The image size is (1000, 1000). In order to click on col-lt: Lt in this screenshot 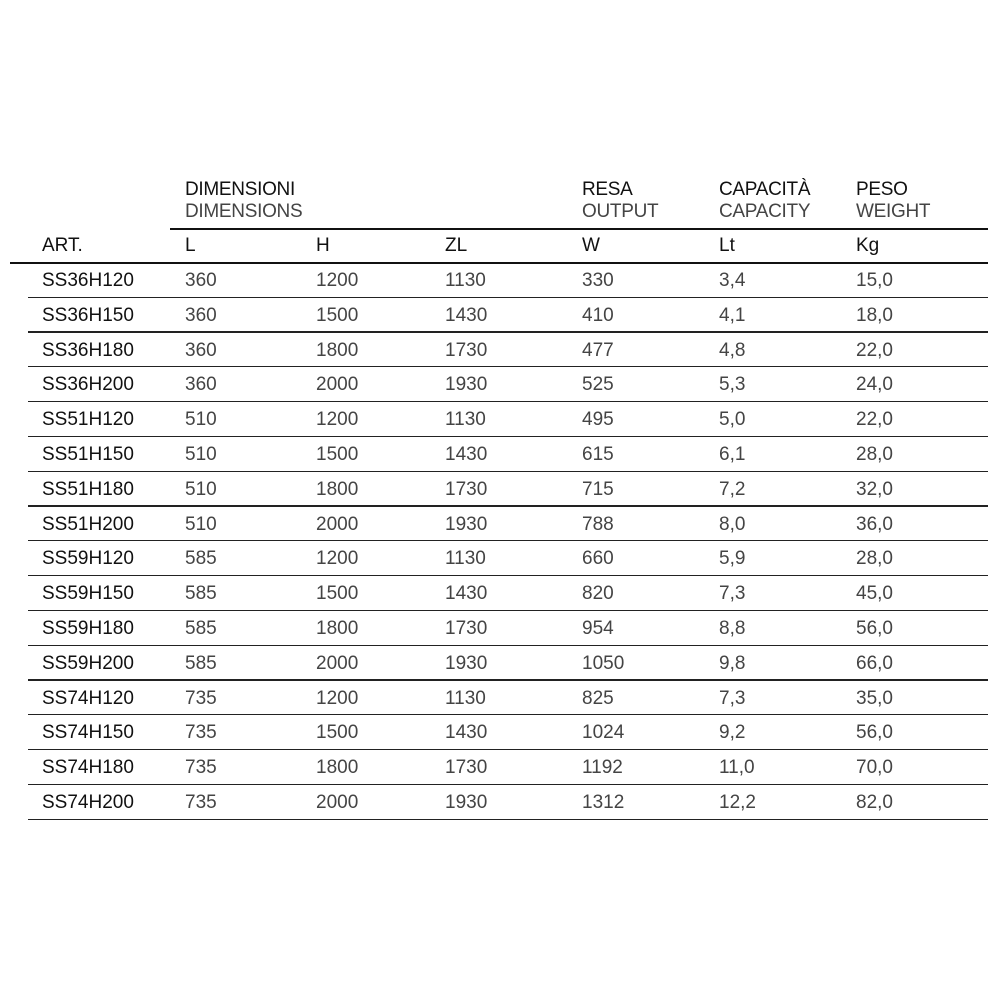, I will do `click(727, 245)`.